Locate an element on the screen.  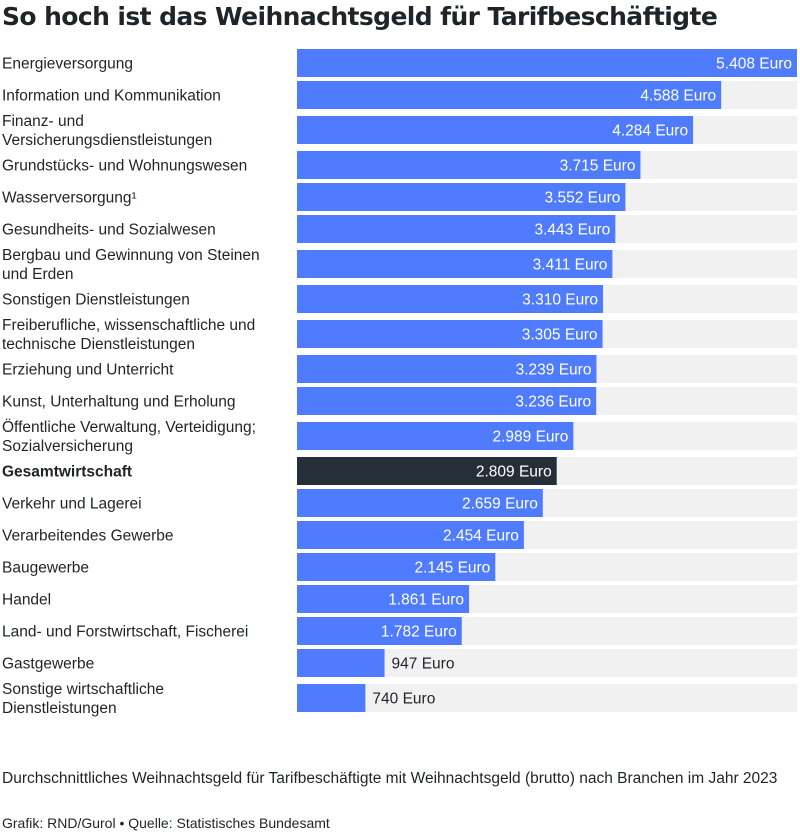
value-label: 4.588 Euro is located at coordinates (678, 96).